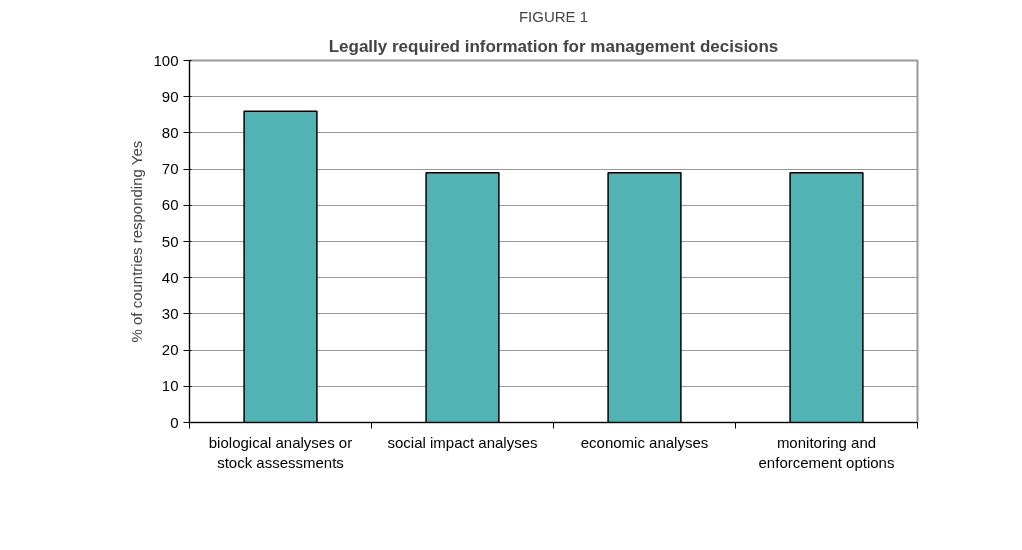 This screenshot has width=1022, height=550. What do you see at coordinates (170, 205) in the screenshot?
I see `y-tick-label: 60` at bounding box center [170, 205].